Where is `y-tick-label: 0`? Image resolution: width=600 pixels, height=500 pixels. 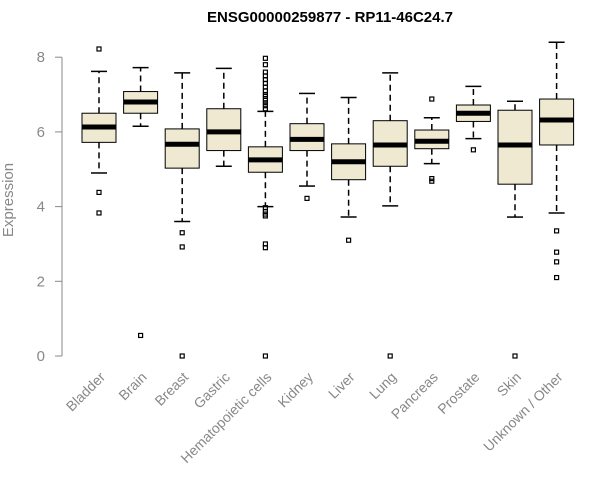 y-tick-label: 0 is located at coordinates (41, 356).